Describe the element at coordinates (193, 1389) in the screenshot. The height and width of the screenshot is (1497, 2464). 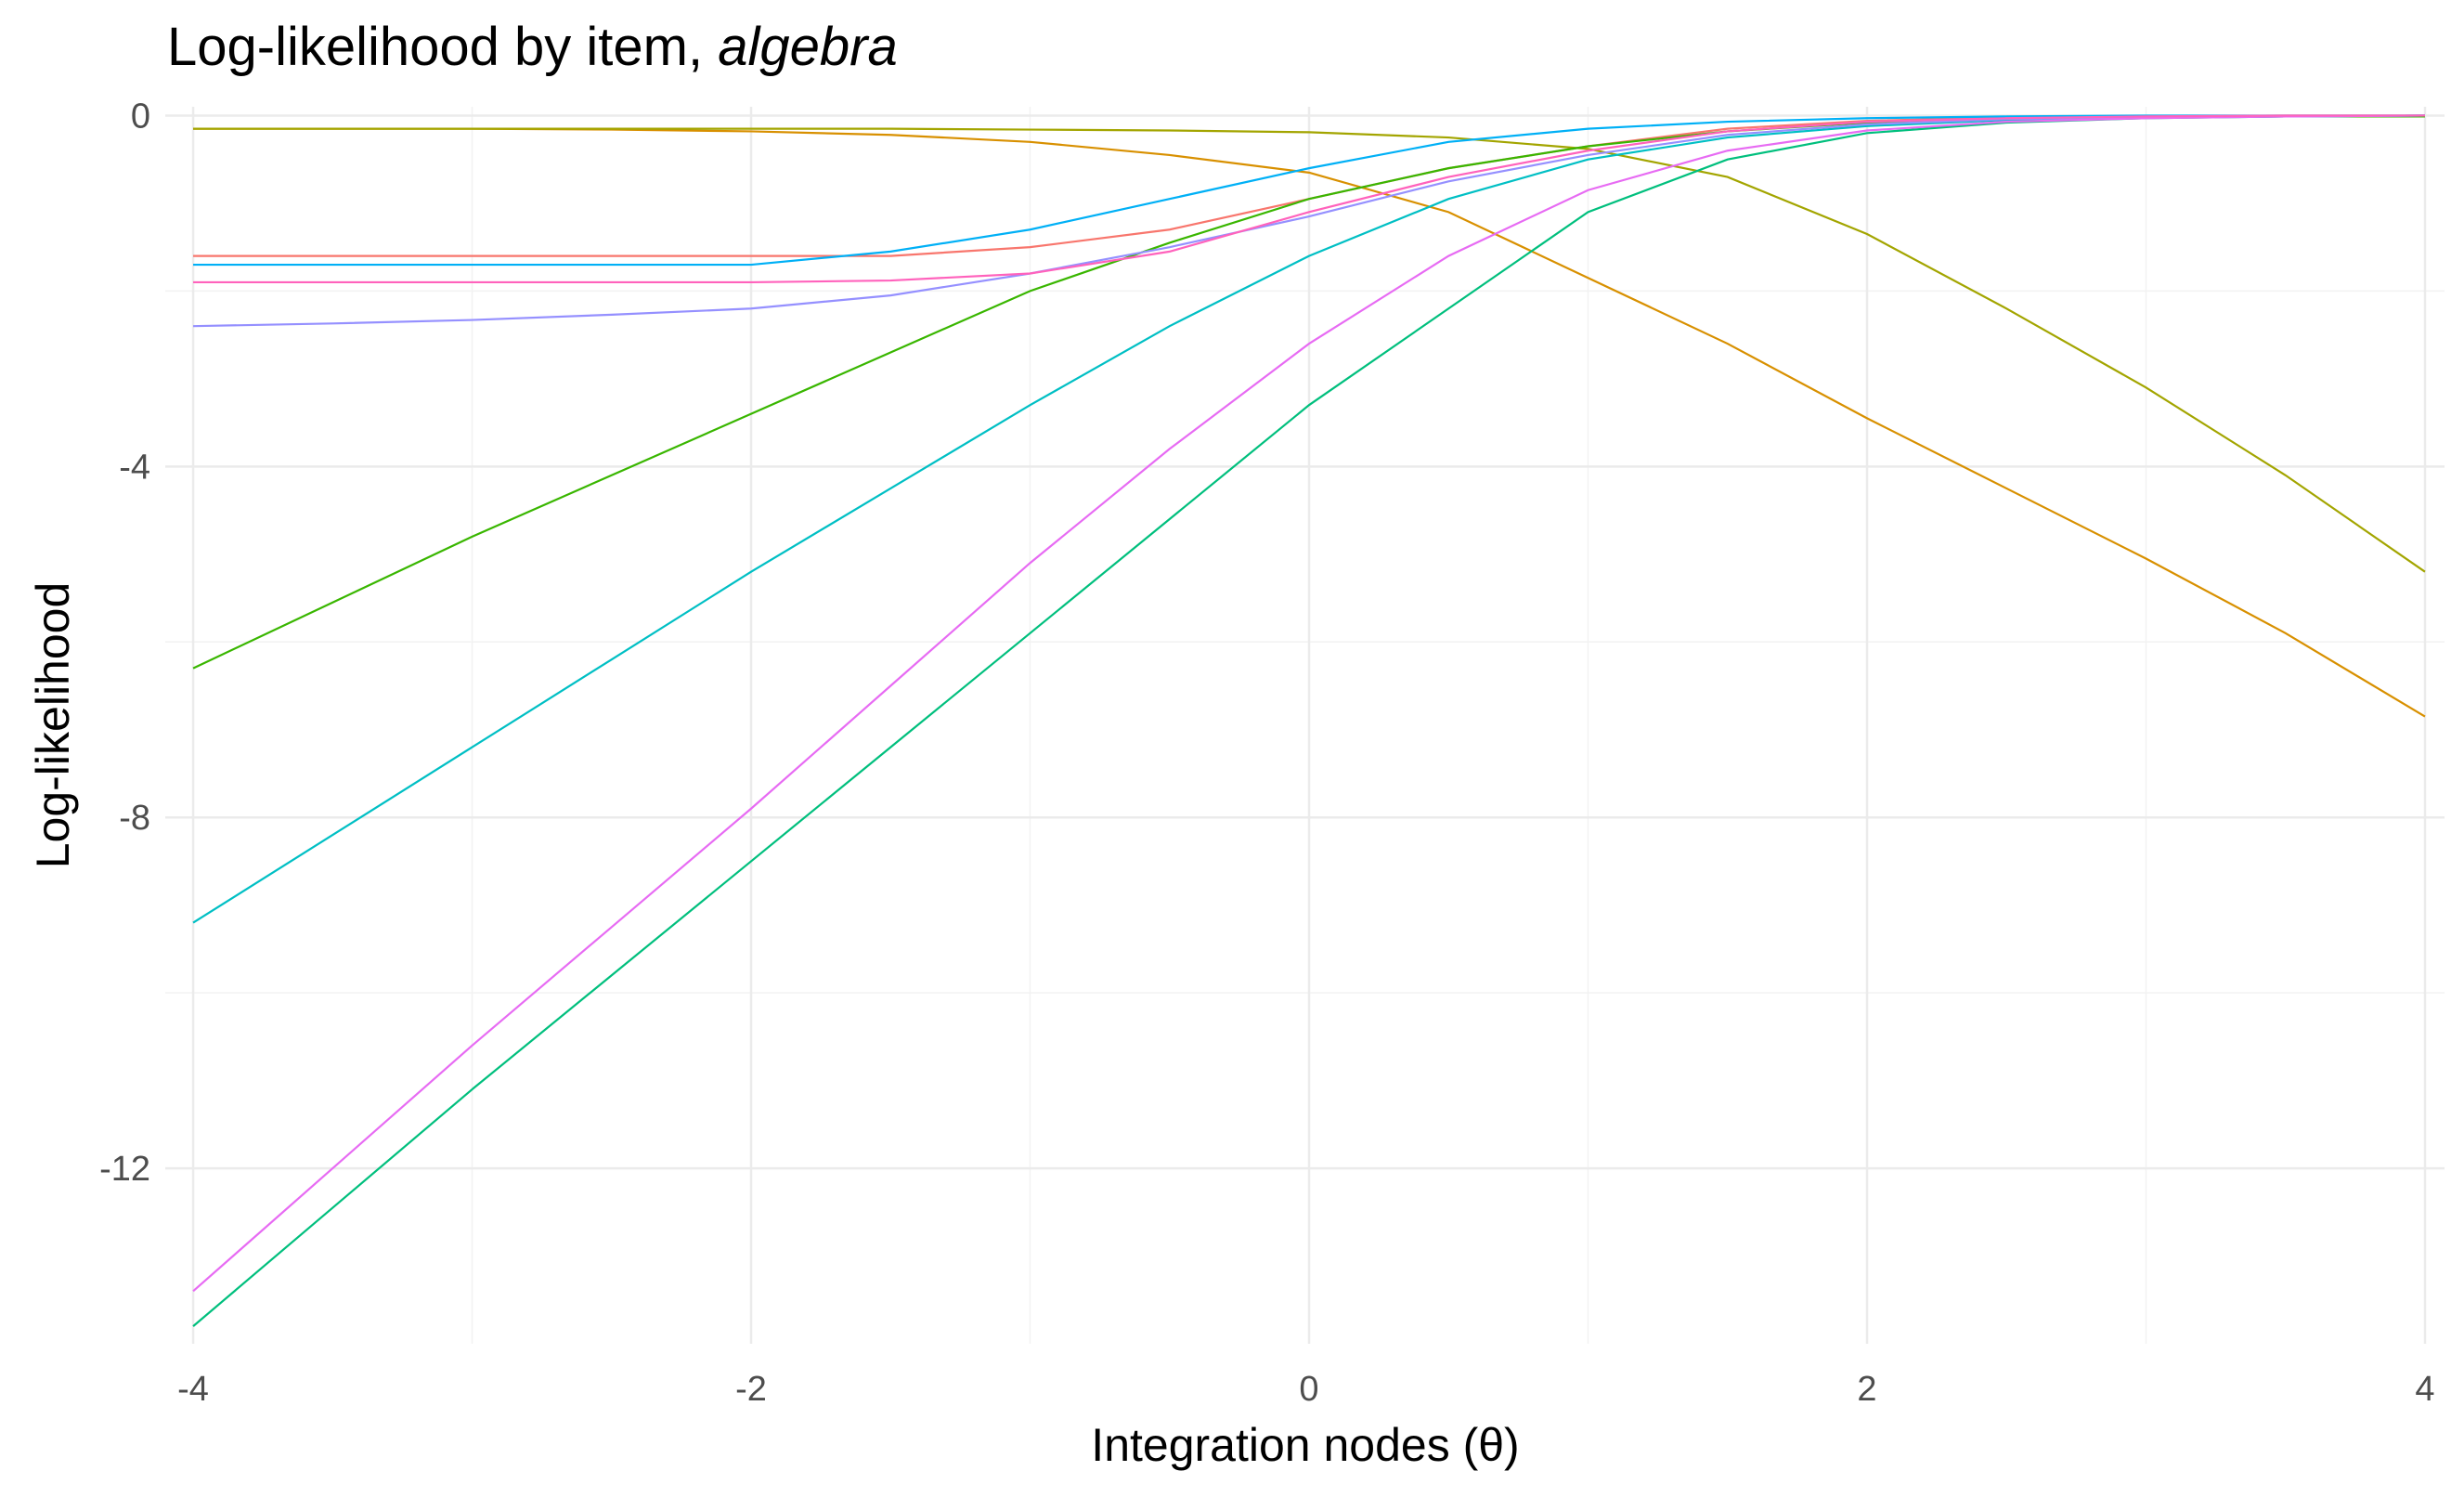
I see `x-tick-label: -4` at that location.